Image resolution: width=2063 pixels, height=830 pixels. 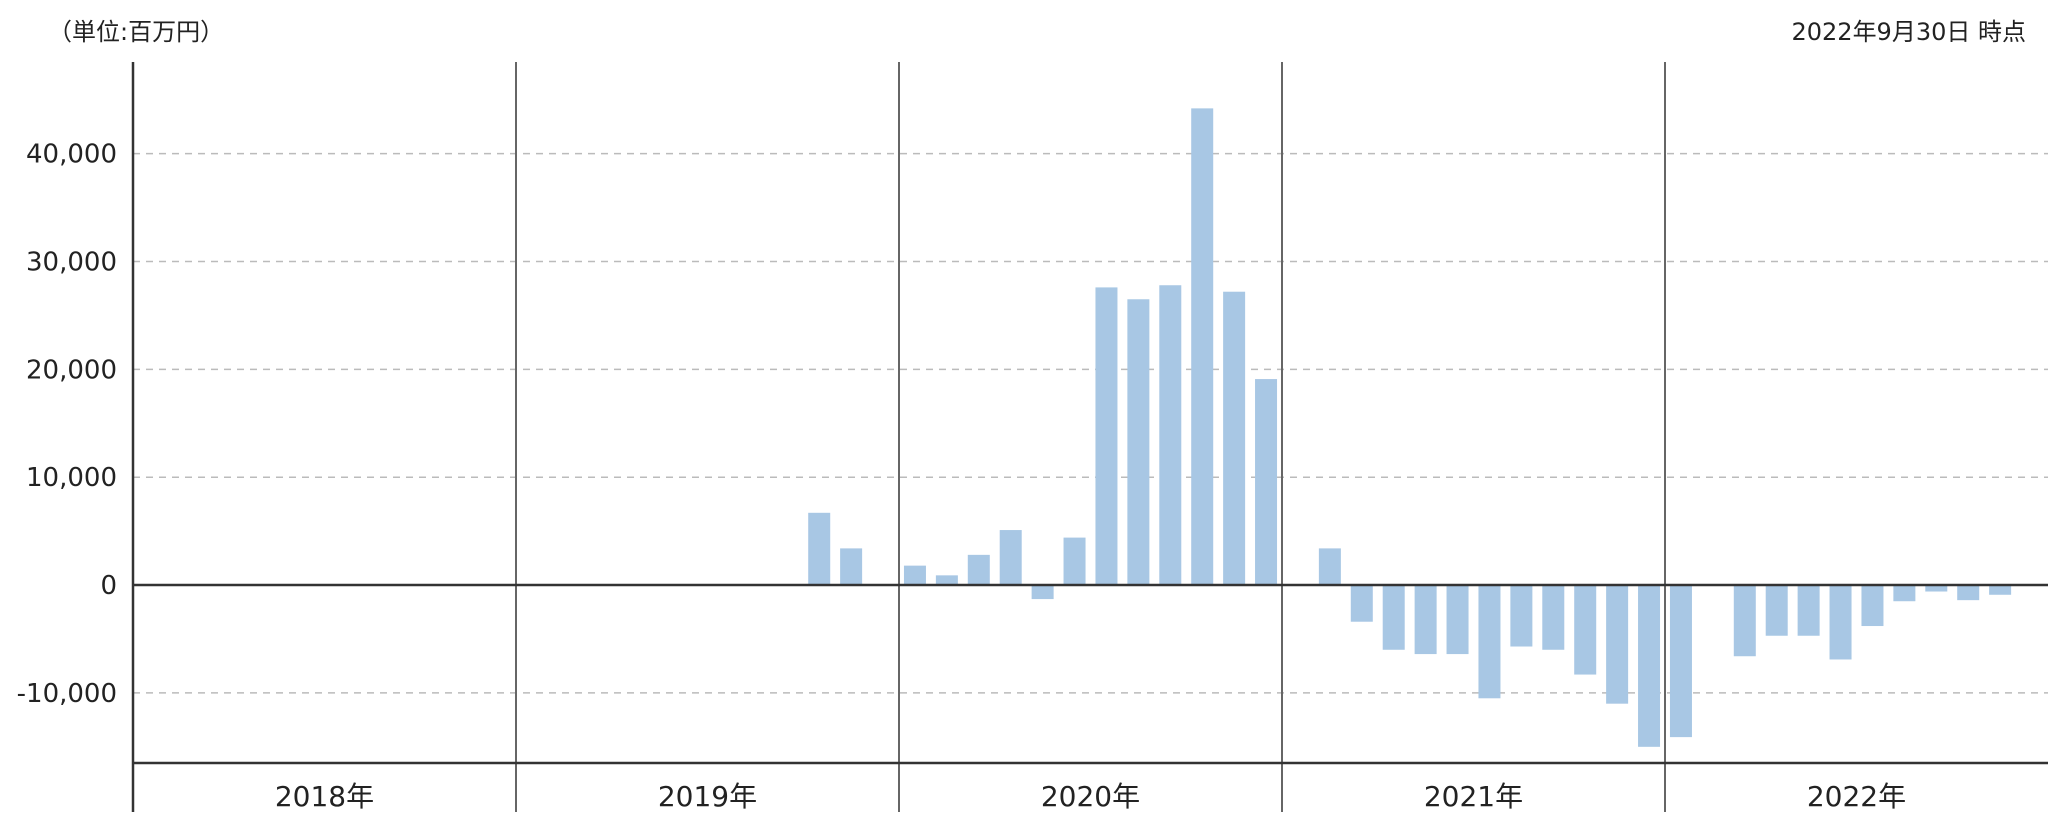 What do you see at coordinates (71, 263) in the screenshot?
I see `y-tick-label: 30,000` at bounding box center [71, 263].